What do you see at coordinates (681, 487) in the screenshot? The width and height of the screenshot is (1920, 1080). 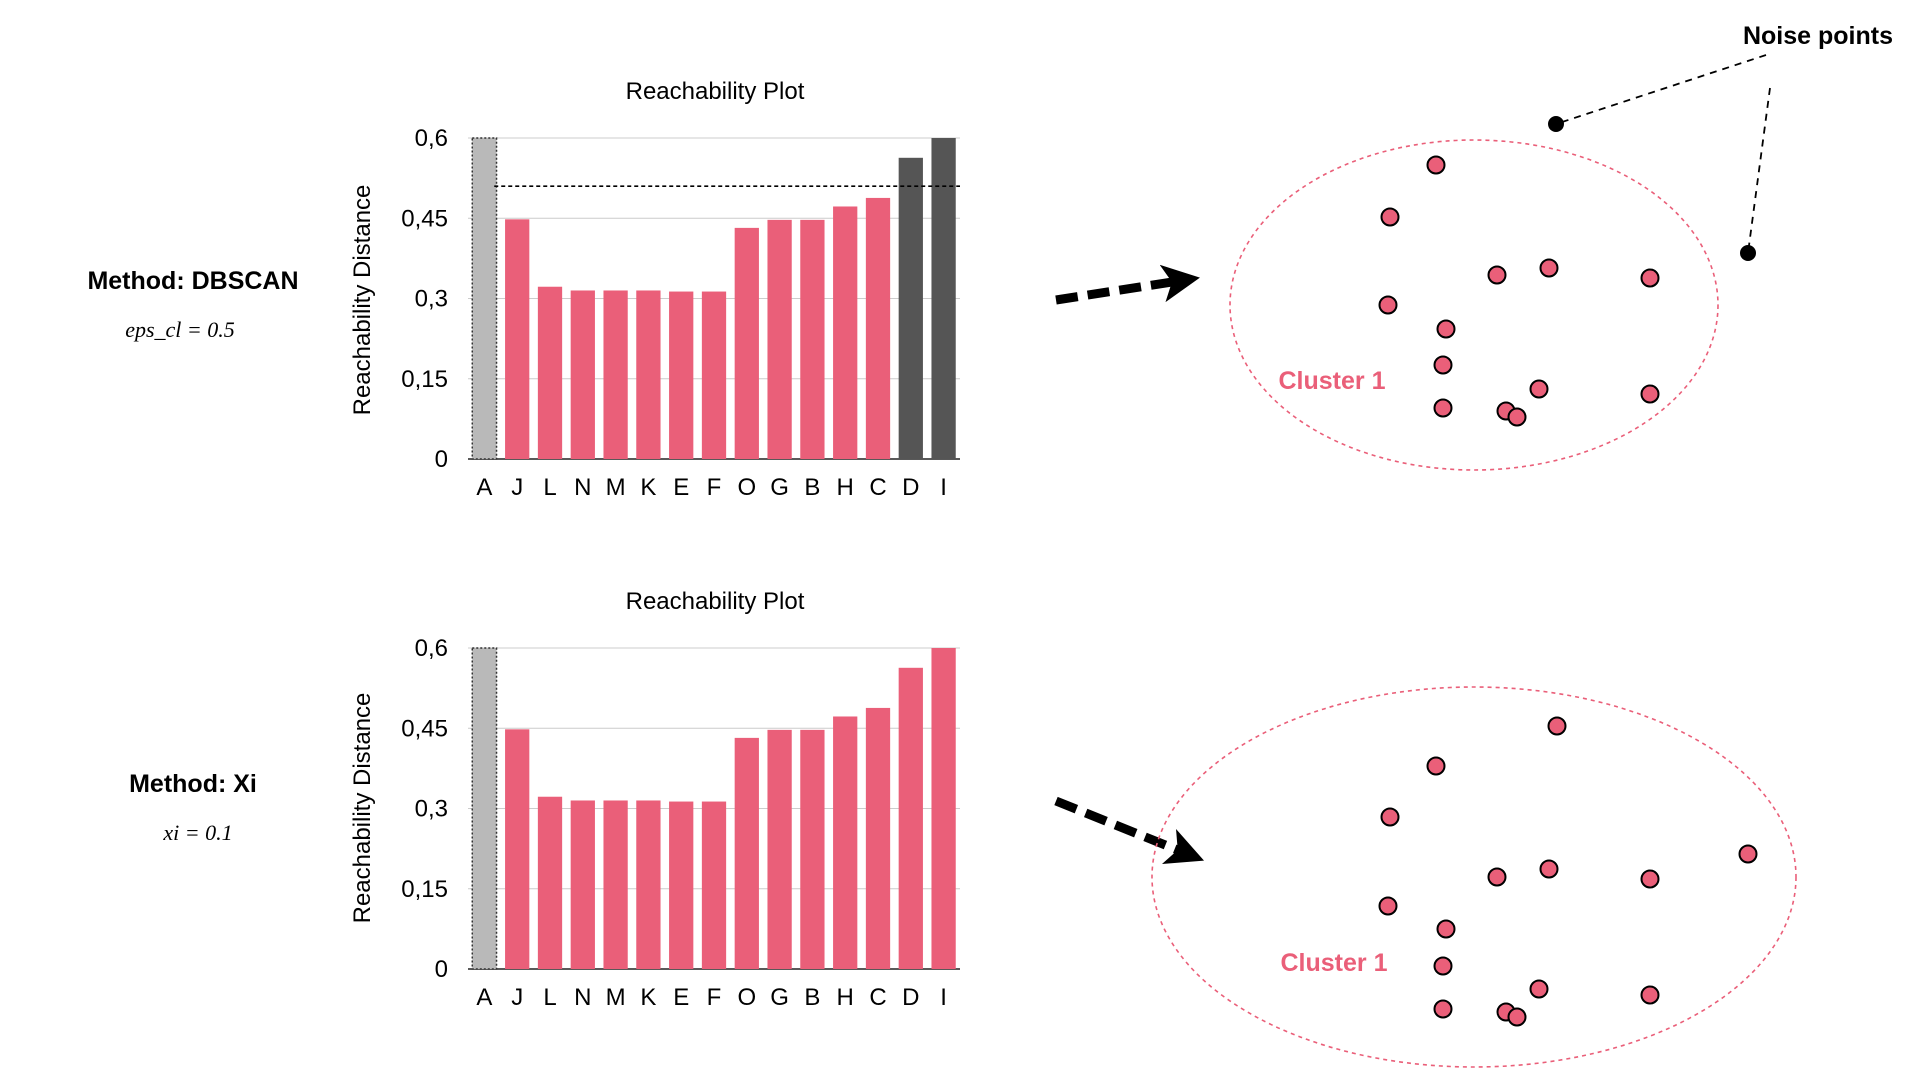 I see `x-tick-label: E` at bounding box center [681, 487].